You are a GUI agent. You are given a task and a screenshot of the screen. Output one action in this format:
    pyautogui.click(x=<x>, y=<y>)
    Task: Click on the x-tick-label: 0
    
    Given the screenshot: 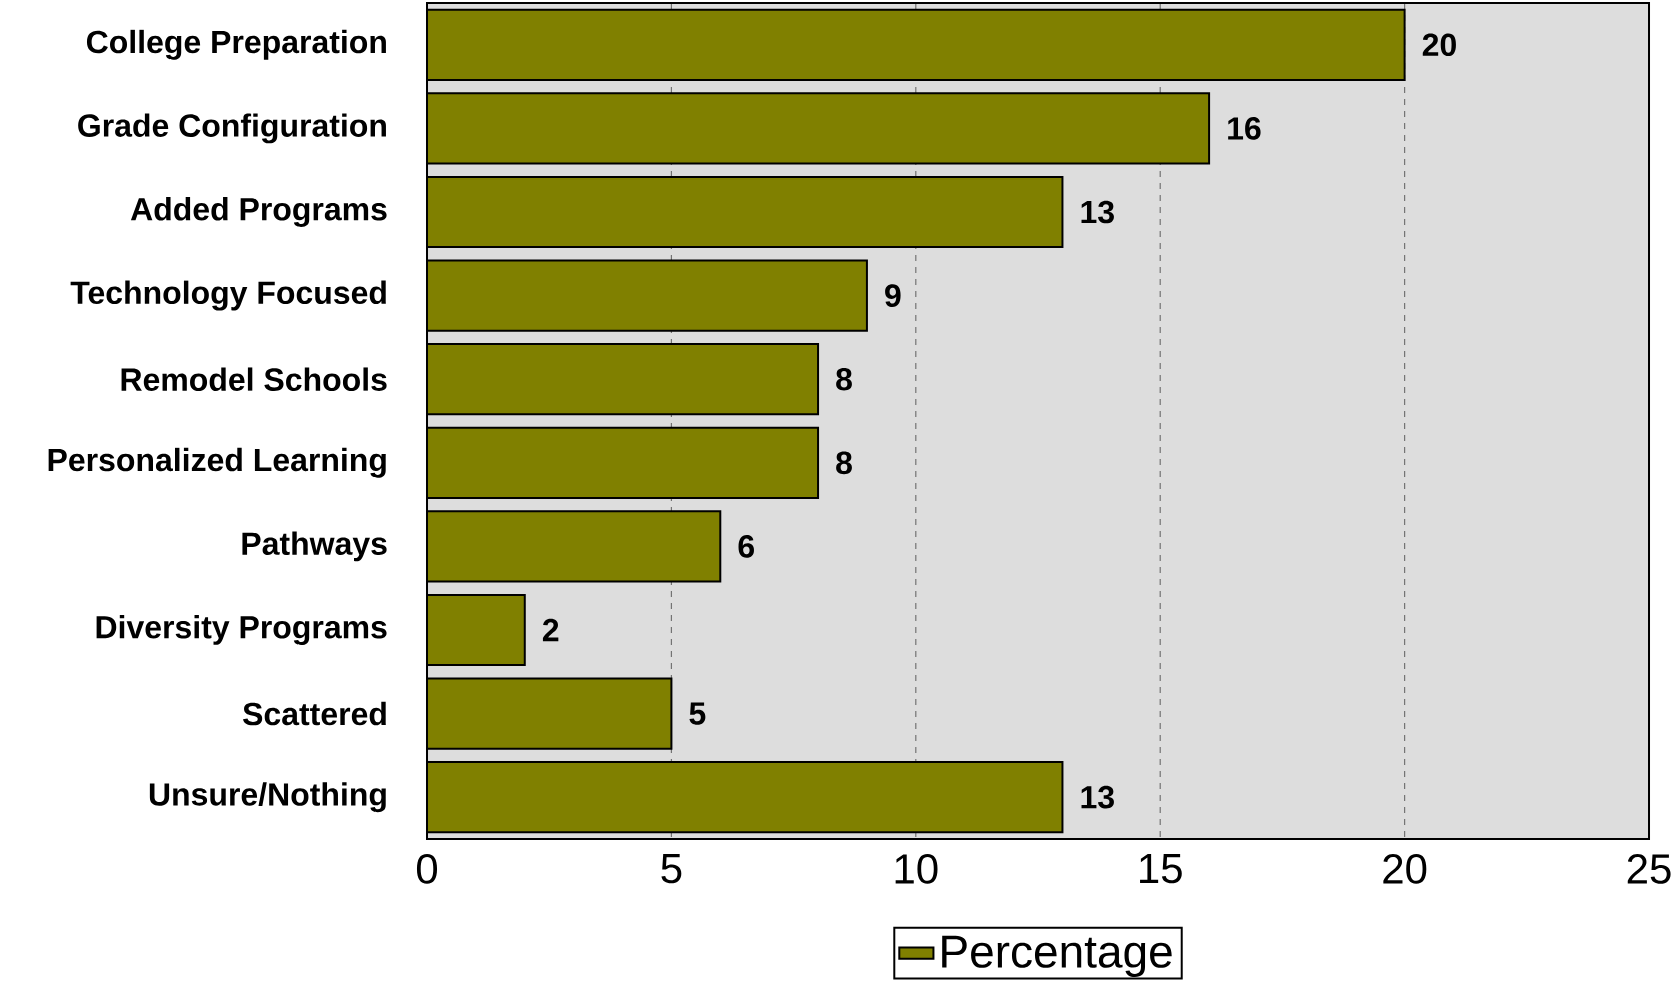 What is the action you would take?
    pyautogui.click(x=427, y=869)
    